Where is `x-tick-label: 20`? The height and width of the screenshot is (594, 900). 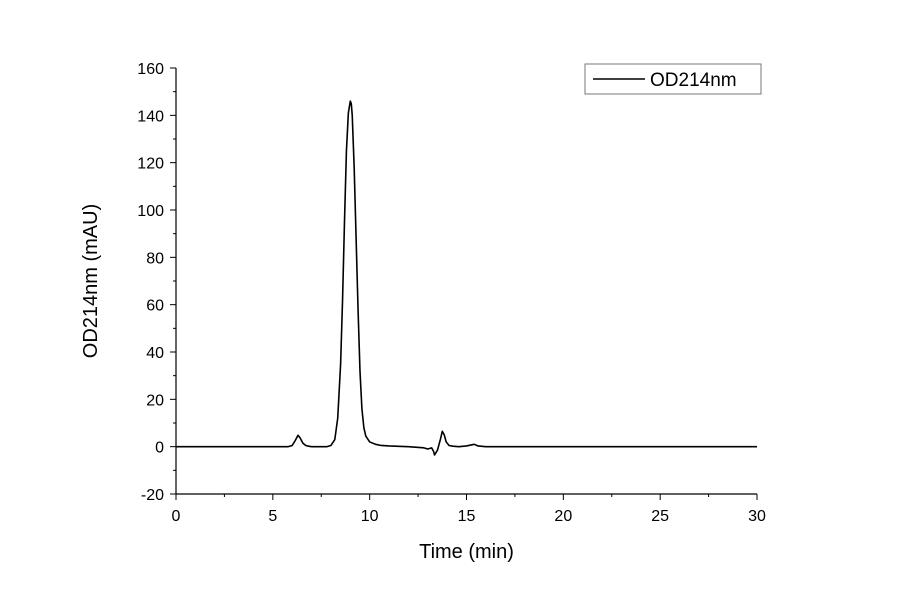 x-tick-label: 20 is located at coordinates (563, 516).